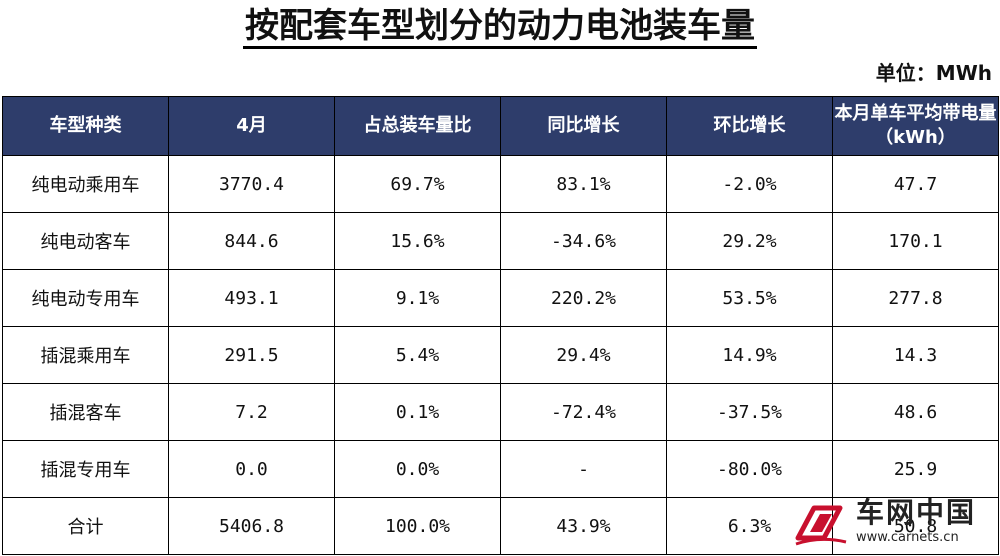  I want to click on cell-mom: 14.9%, so click(749, 355).